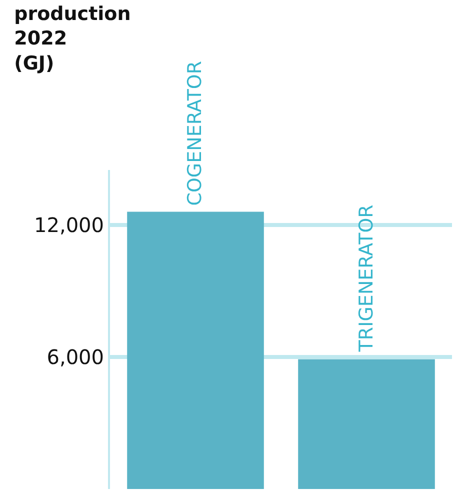  Describe the element at coordinates (366, 278) in the screenshot. I see `x-tick-label: TRIGENERATOR` at that location.